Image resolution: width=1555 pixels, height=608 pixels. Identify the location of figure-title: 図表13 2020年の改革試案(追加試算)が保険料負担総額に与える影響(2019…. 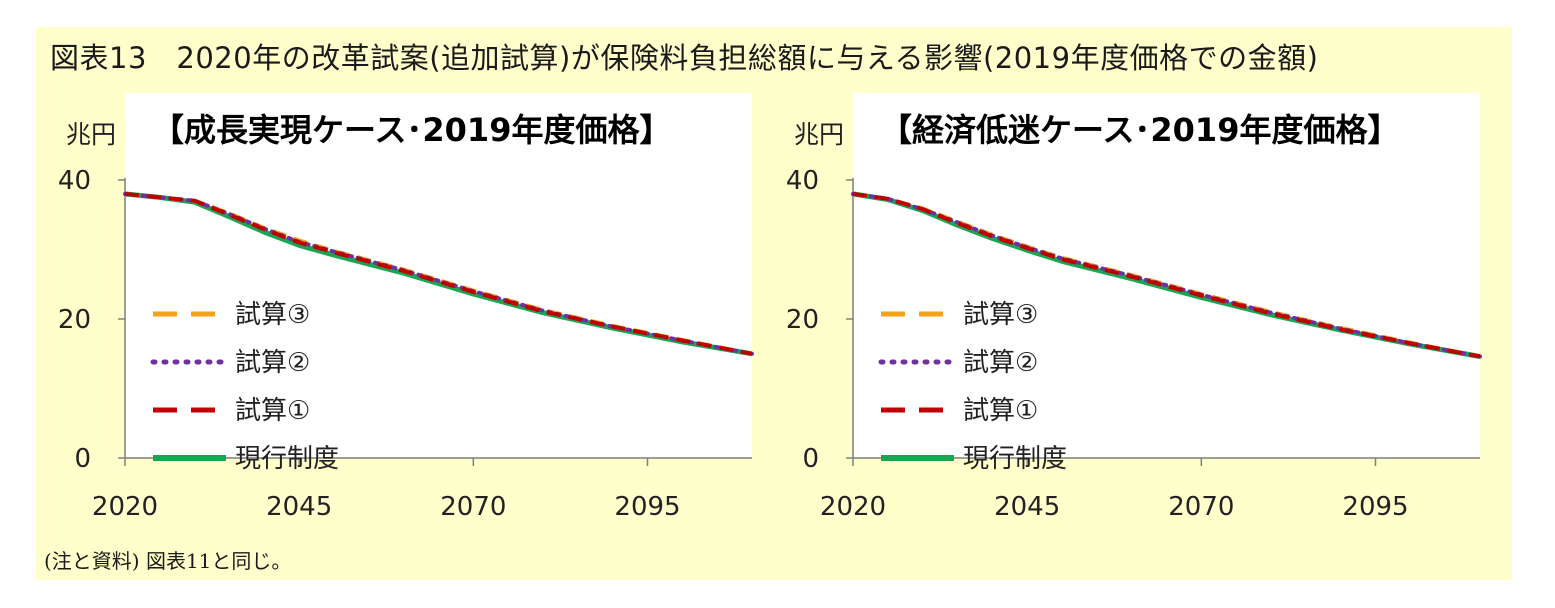
(684, 58).